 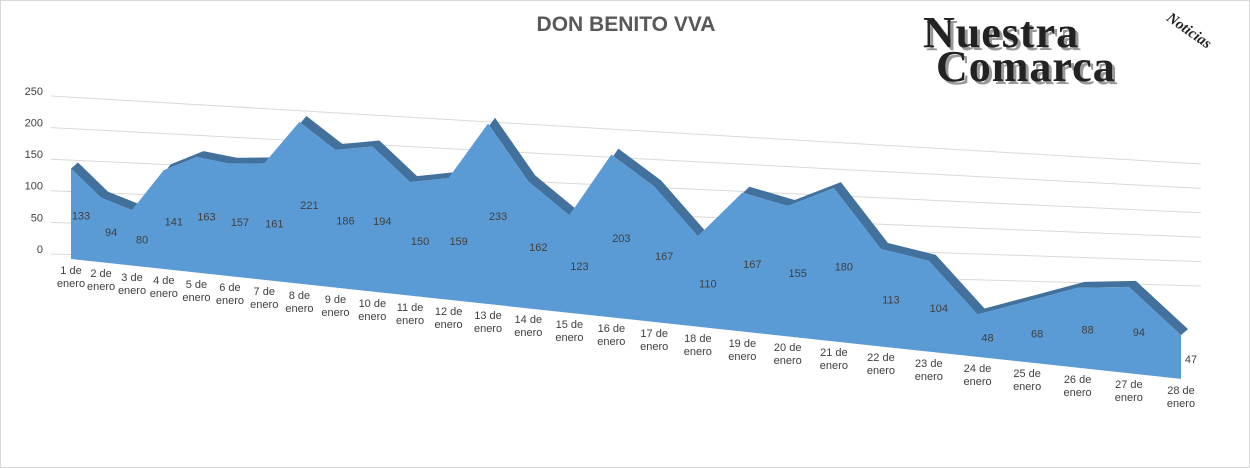 What do you see at coordinates (264, 298) in the screenshot?
I see `x-tick-label: 7 de enero` at bounding box center [264, 298].